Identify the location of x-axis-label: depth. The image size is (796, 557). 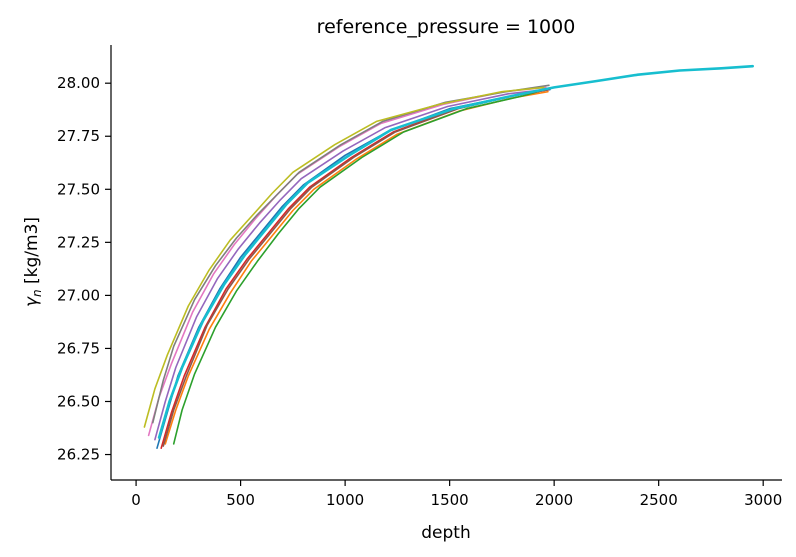
(445, 533).